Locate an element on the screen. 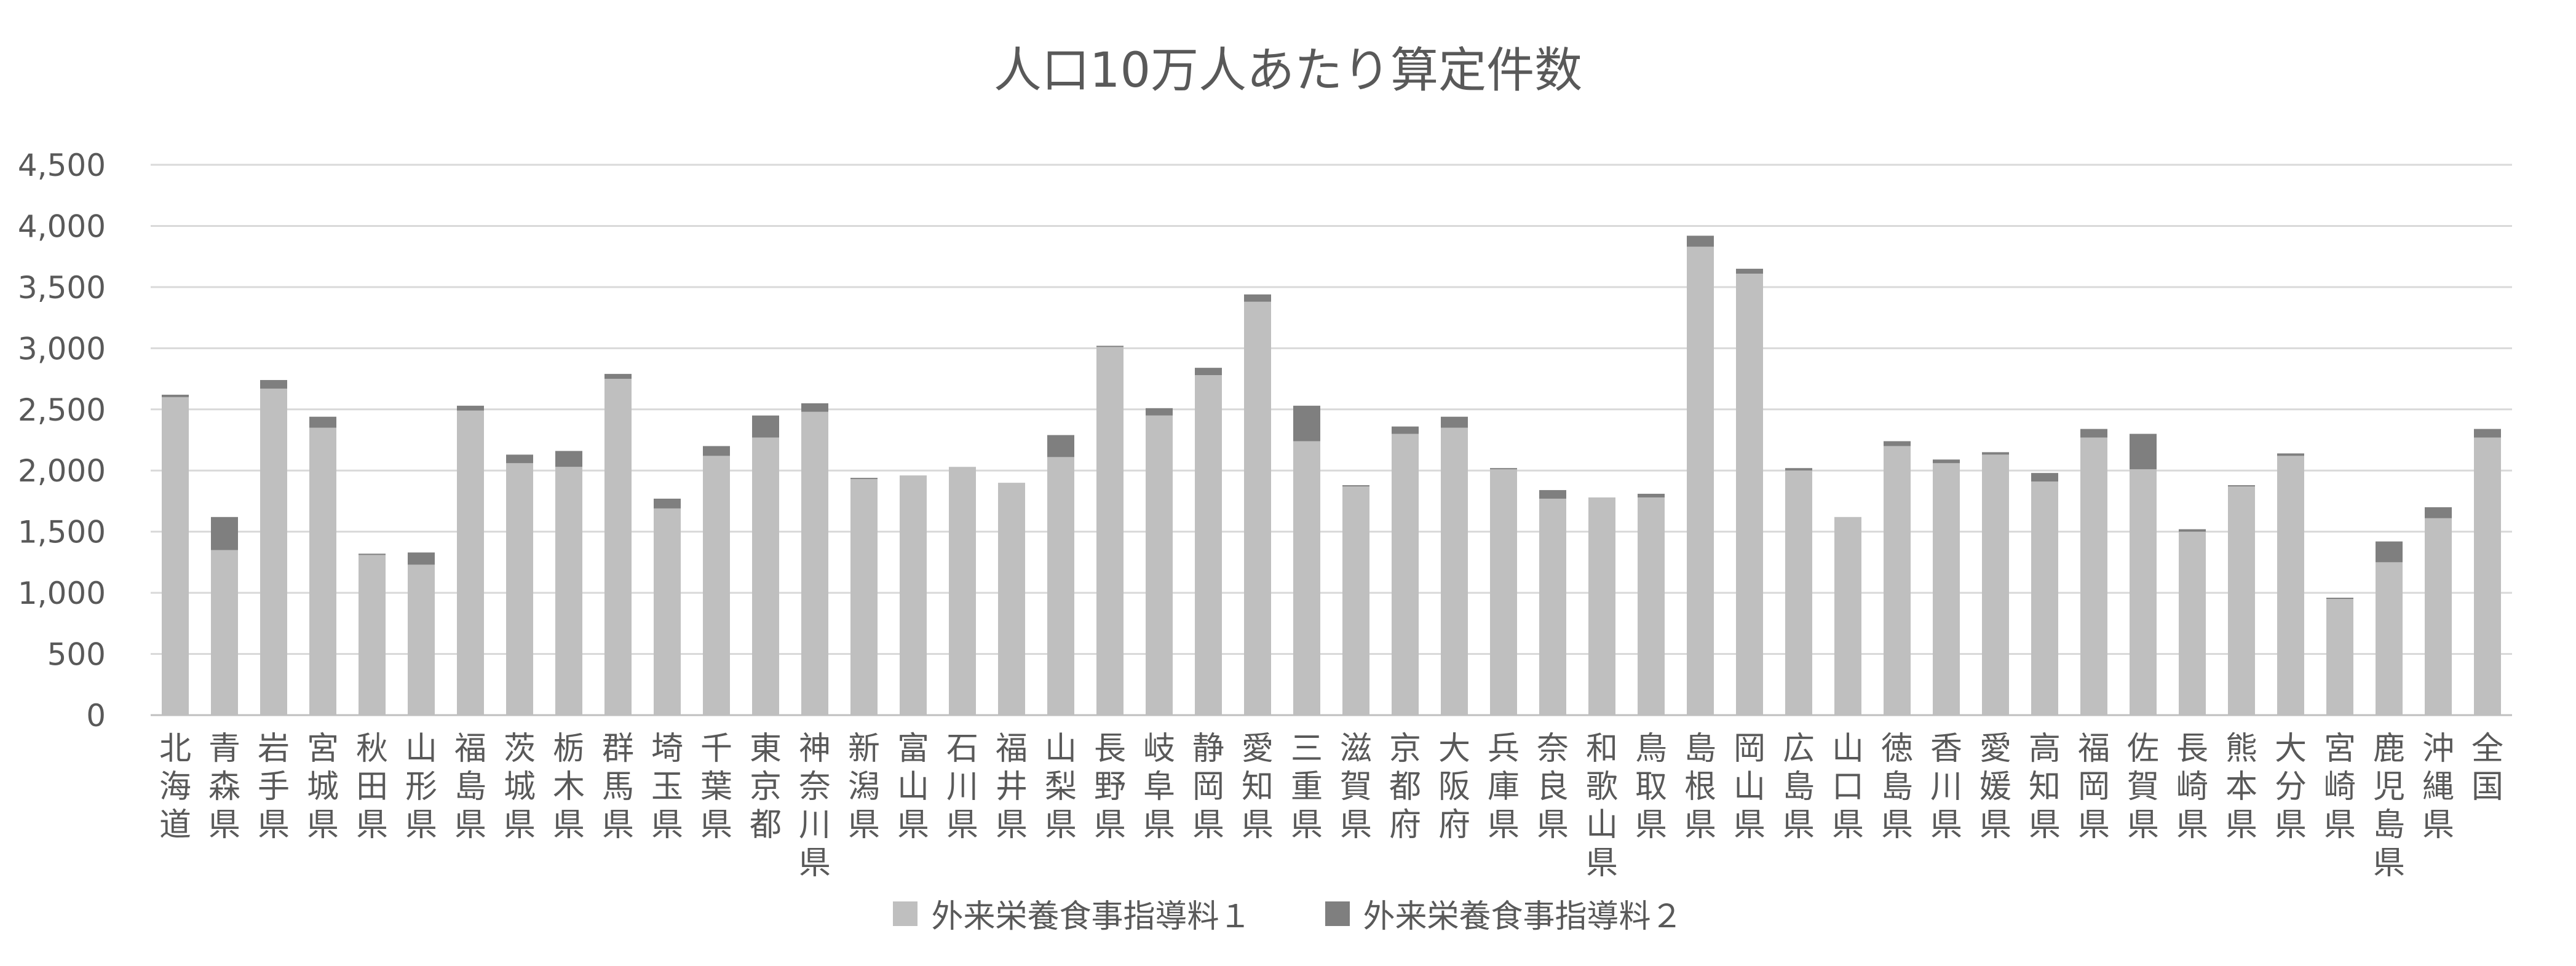 Image resolution: width=2576 pixels, height=966 pixels. x-tick-label: 栃木県 is located at coordinates (569, 787).